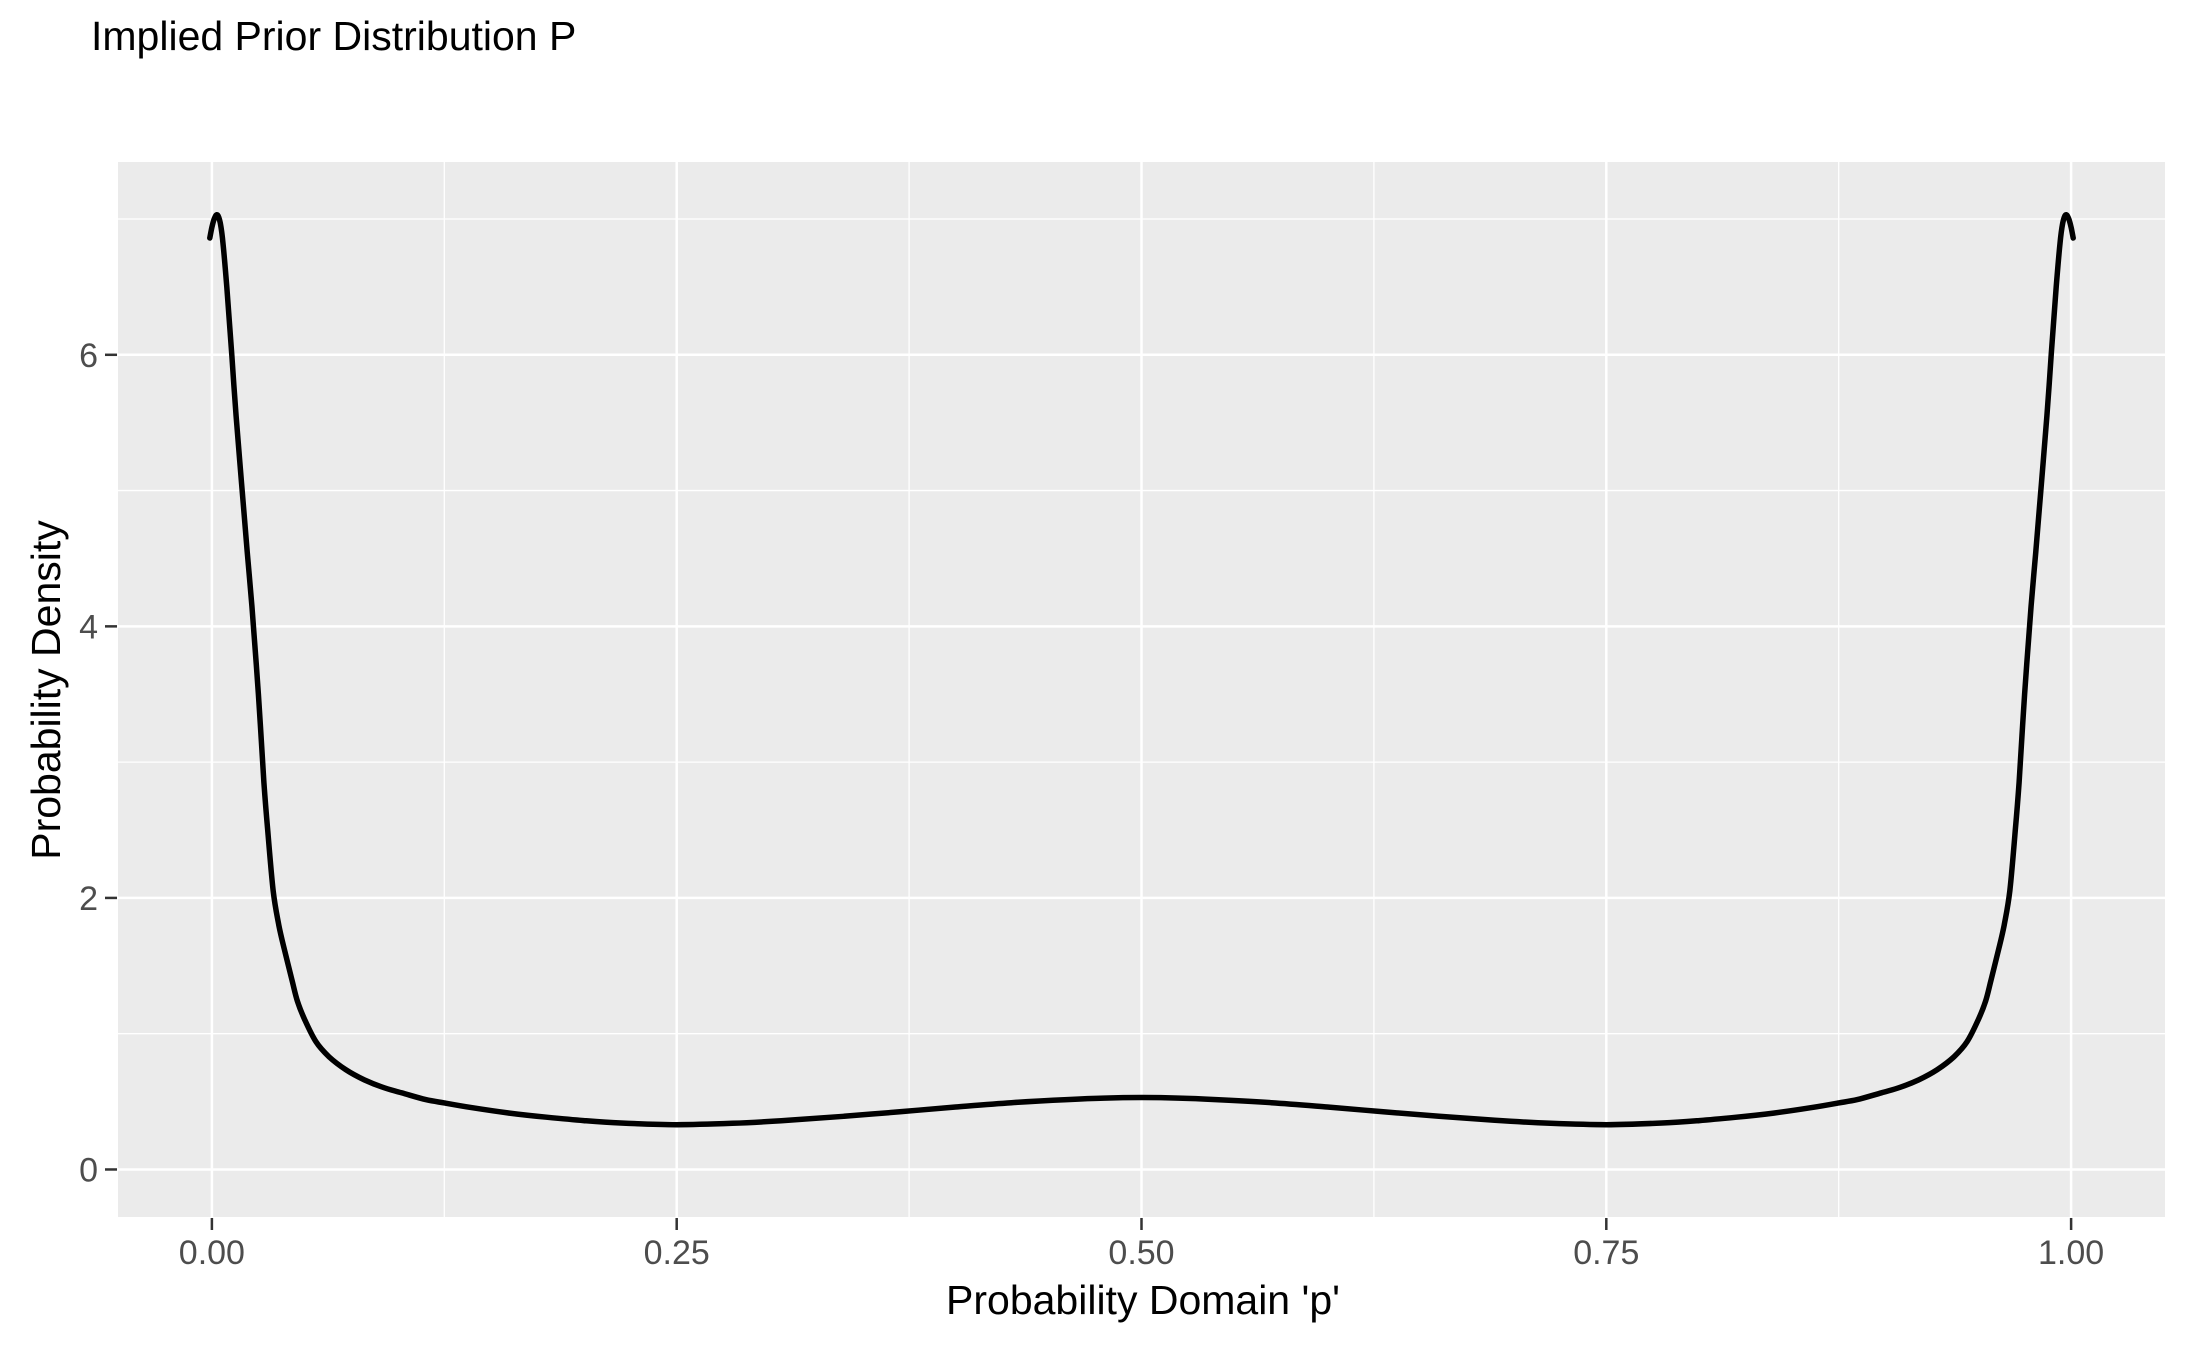 The width and height of the screenshot is (2187, 1350). Describe the element at coordinates (677, 1253) in the screenshot. I see `x-tick-label: 0.25` at that location.